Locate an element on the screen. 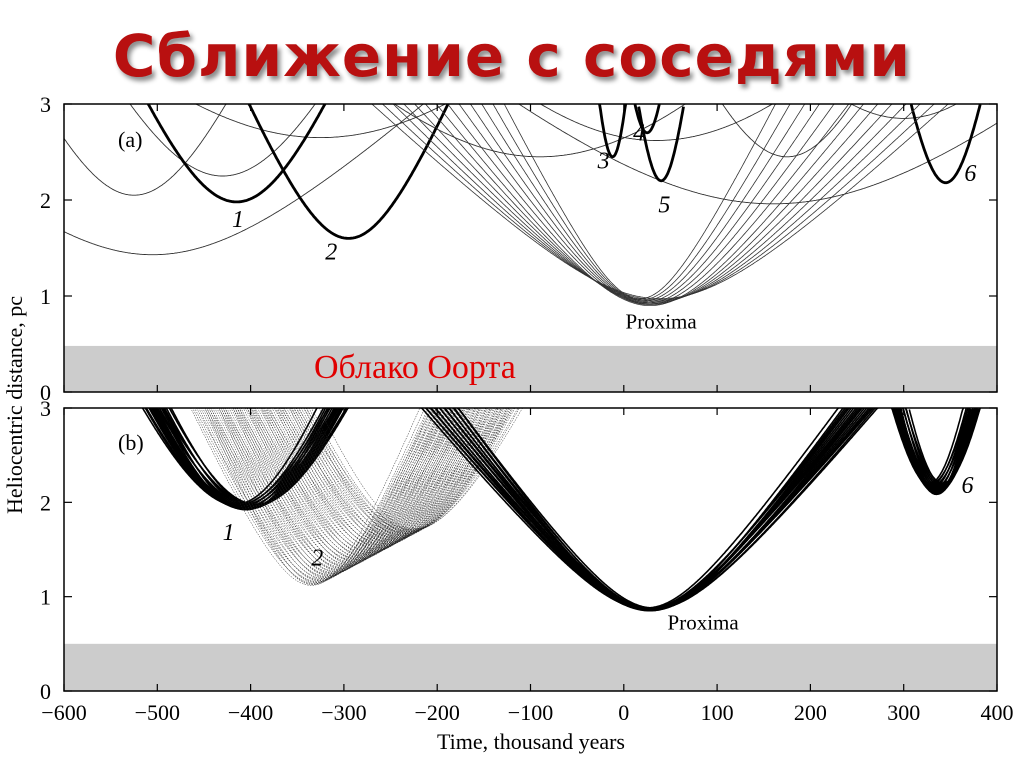 The image size is (1024, 768). oort-cloud-label: Облако Оорта is located at coordinates (415, 367).